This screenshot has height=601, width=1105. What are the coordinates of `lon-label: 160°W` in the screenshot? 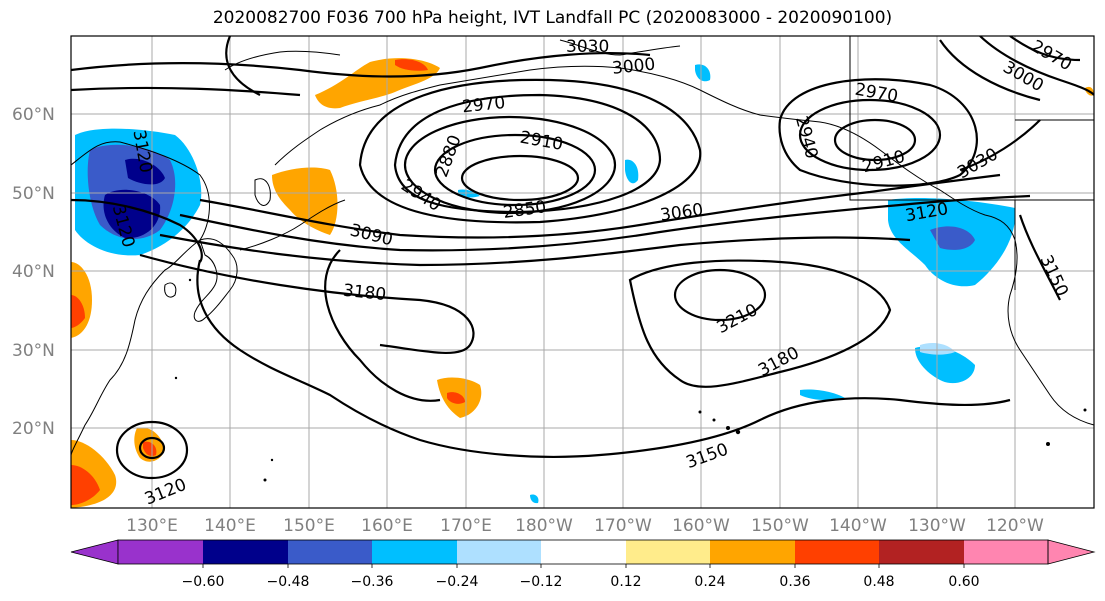 It's located at (701, 526).